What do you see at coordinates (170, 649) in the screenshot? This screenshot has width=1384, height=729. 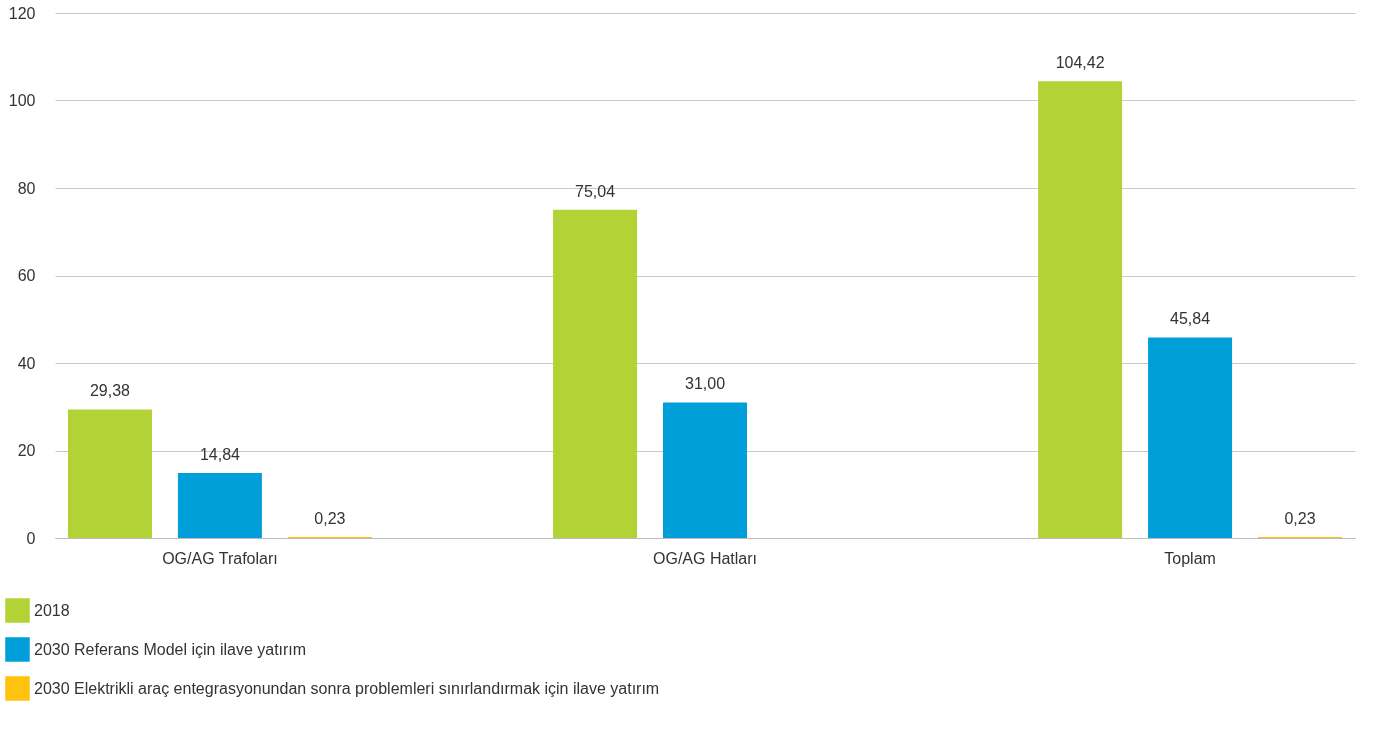 I see `legend-label: 2030 Referans Model için ilave yatırım` at bounding box center [170, 649].